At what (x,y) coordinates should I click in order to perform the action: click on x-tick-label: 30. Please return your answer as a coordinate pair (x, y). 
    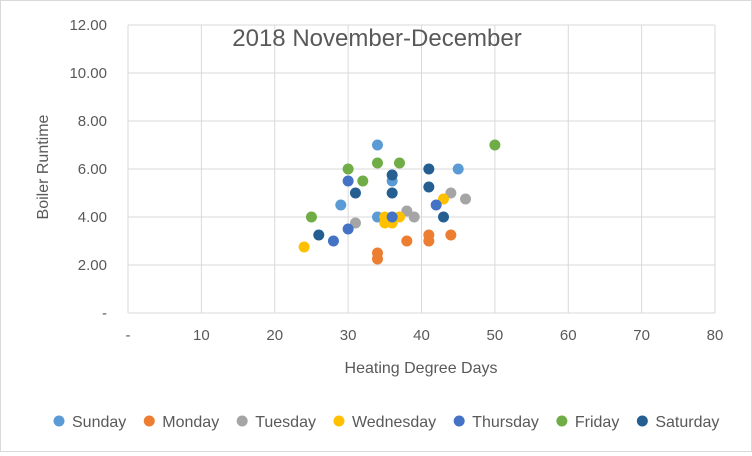
    Looking at the image, I should click on (348, 335).